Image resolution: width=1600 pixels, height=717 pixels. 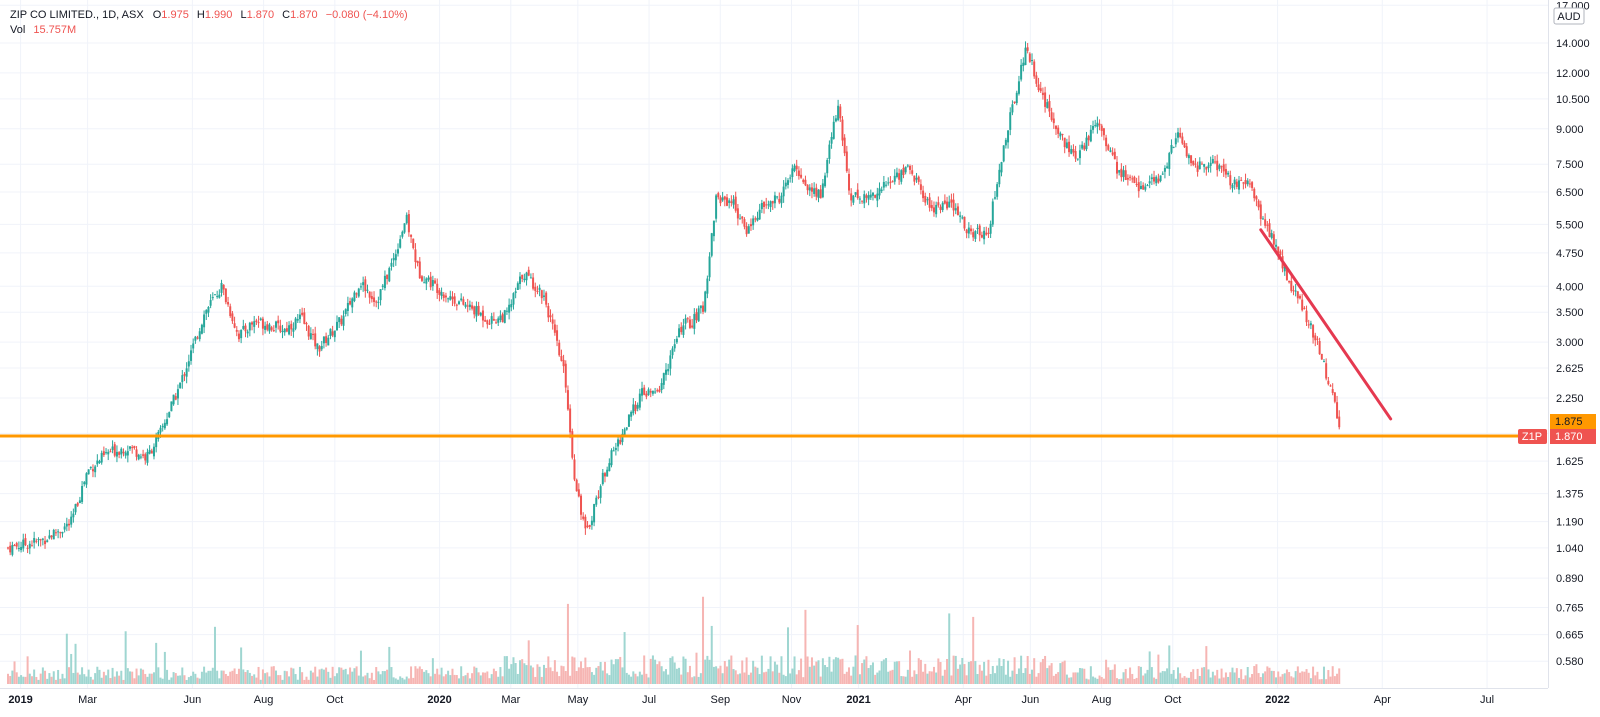 I want to click on currency-label: AUD, so click(x=1568, y=17).